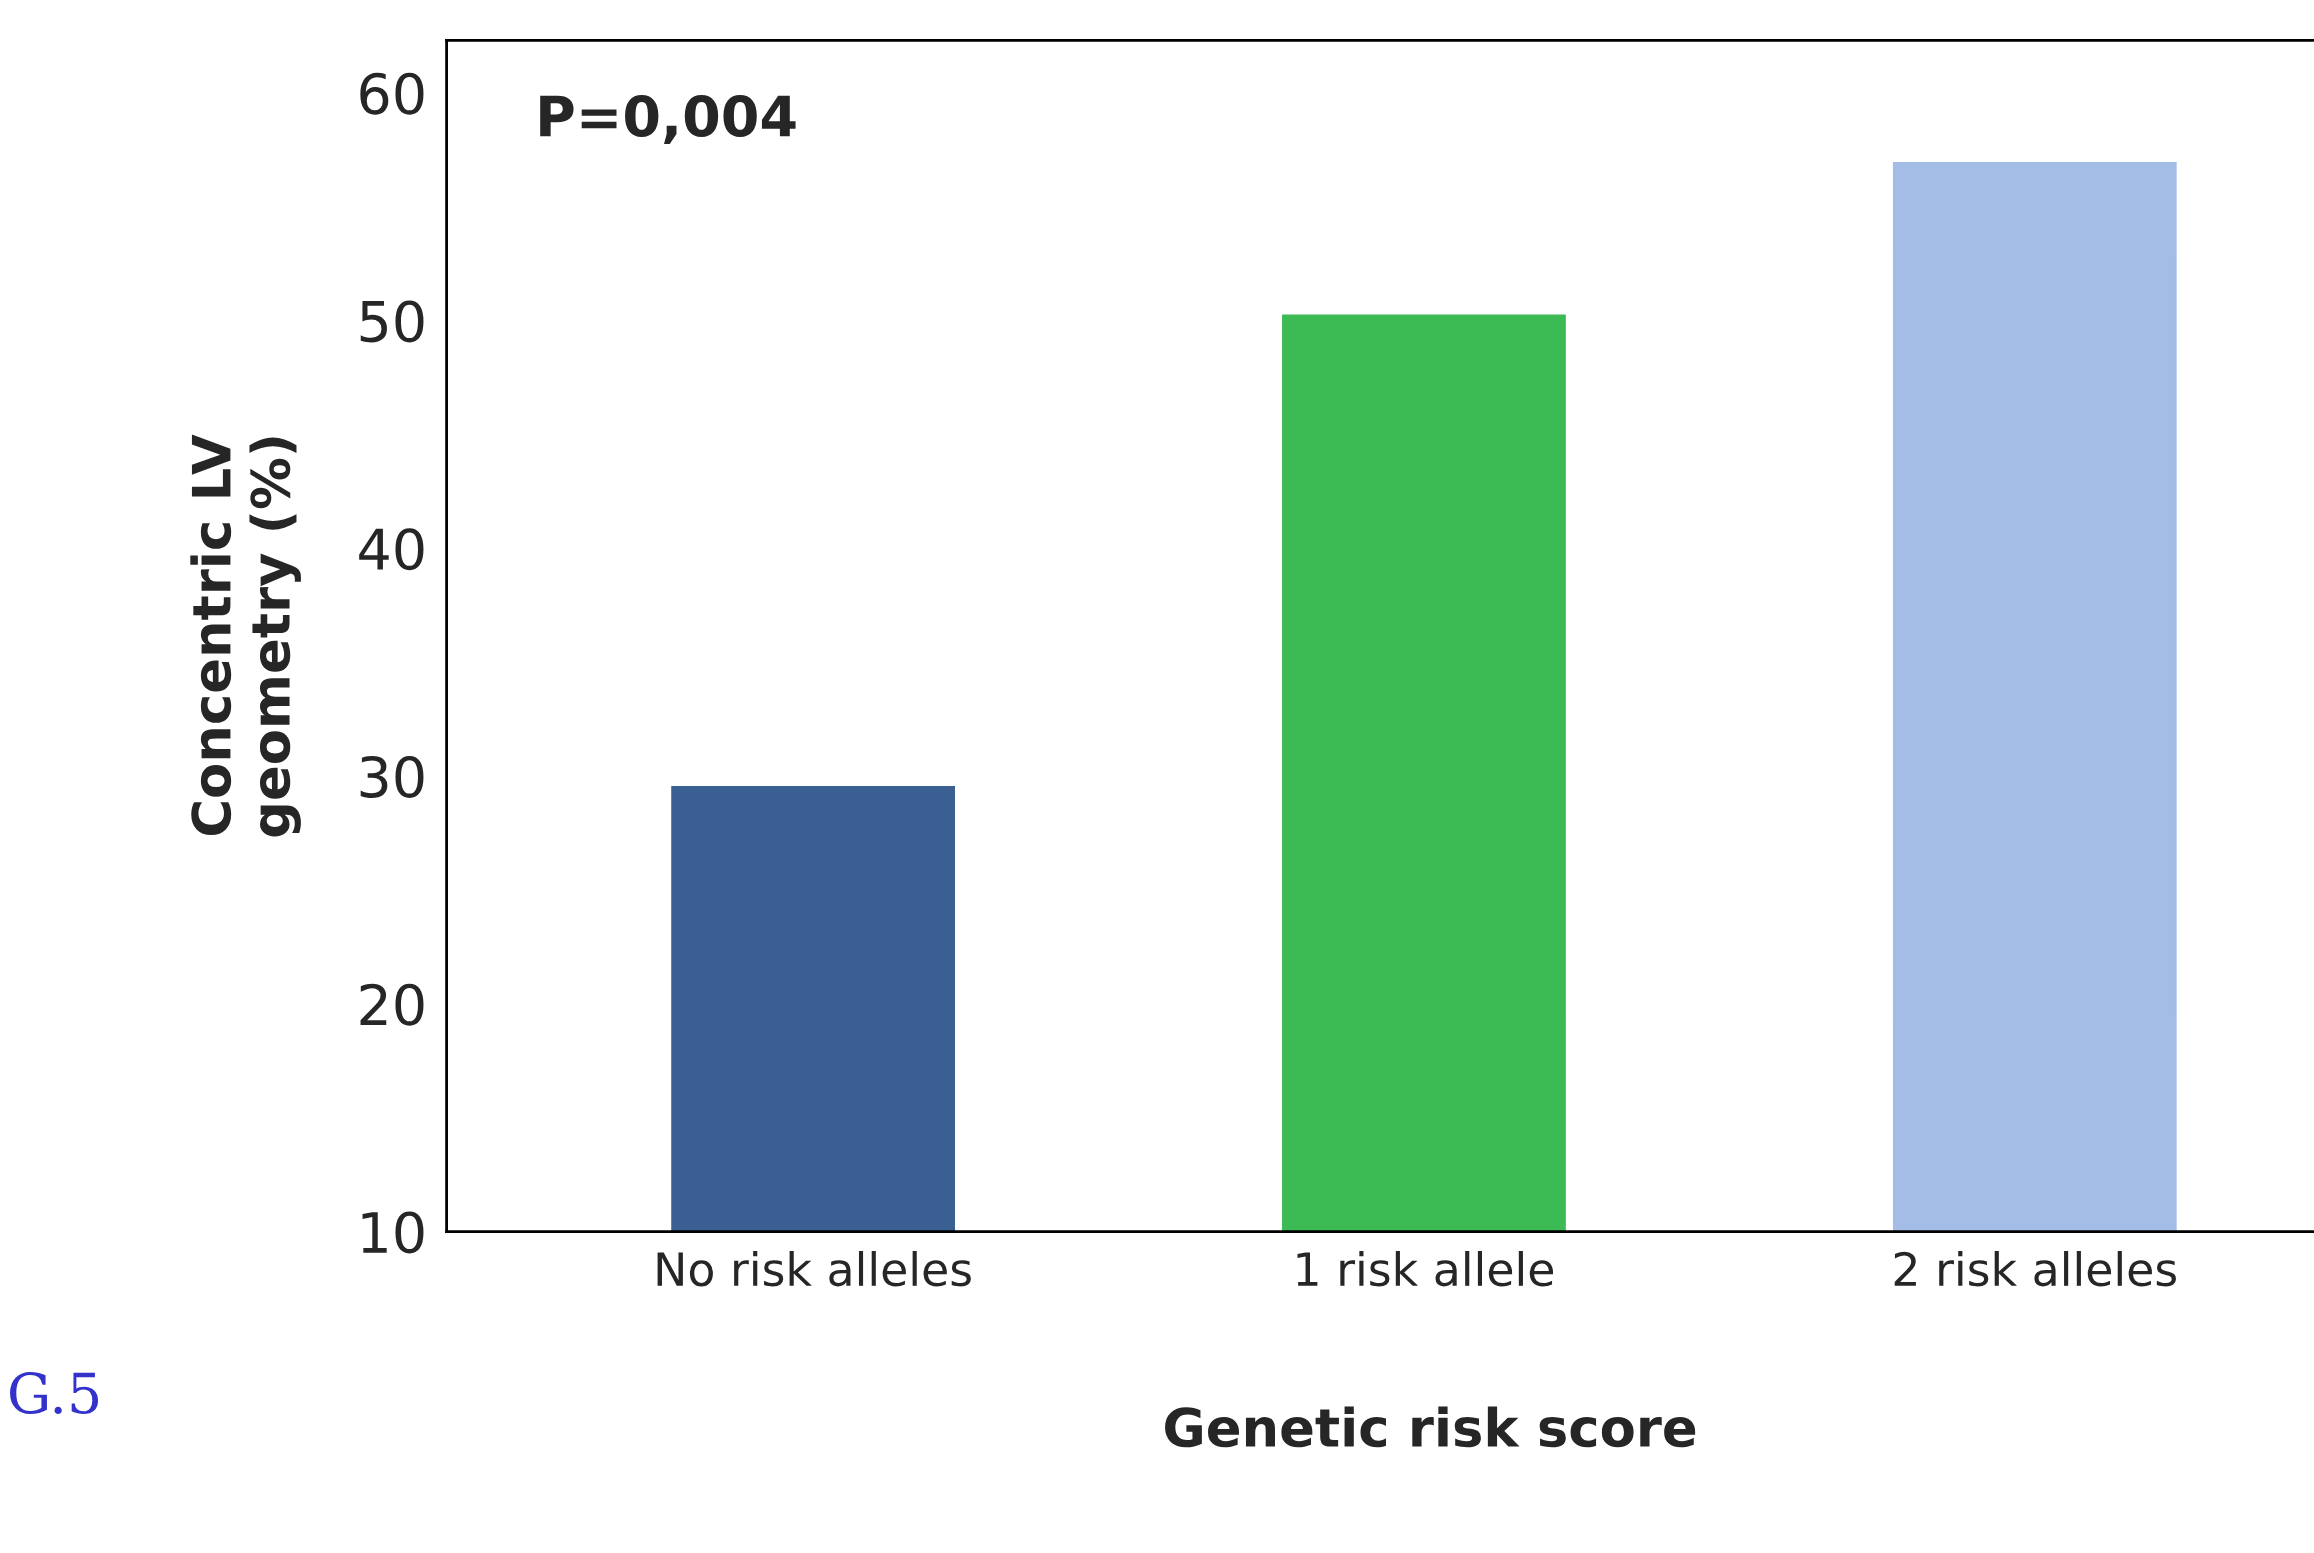 The width and height of the screenshot is (2314, 1553). What do you see at coordinates (392, 321) in the screenshot?
I see `y-tick-label: 50` at bounding box center [392, 321].